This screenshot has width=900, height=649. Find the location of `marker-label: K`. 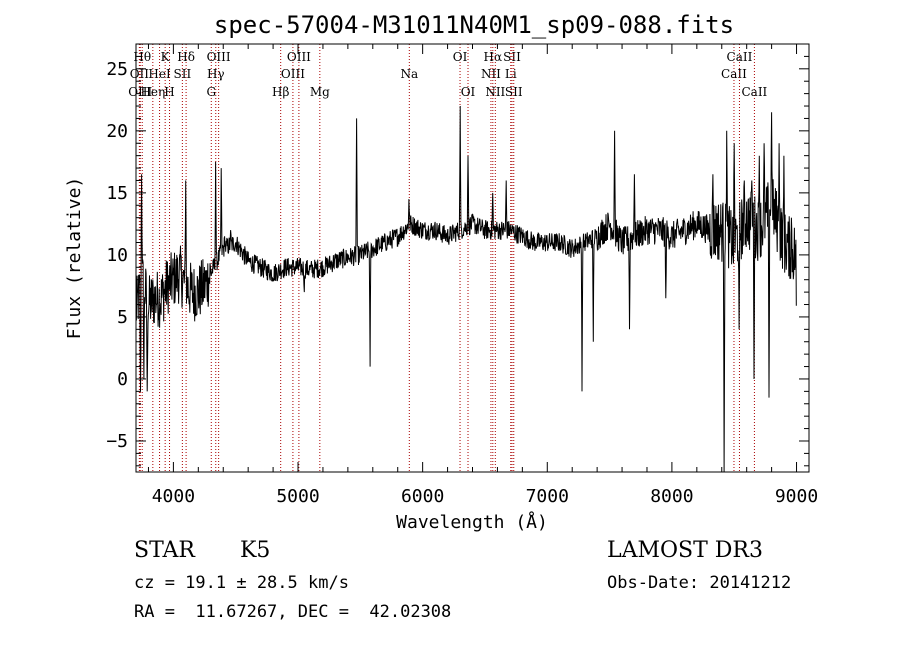

marker-label: K is located at coordinates (166, 57).